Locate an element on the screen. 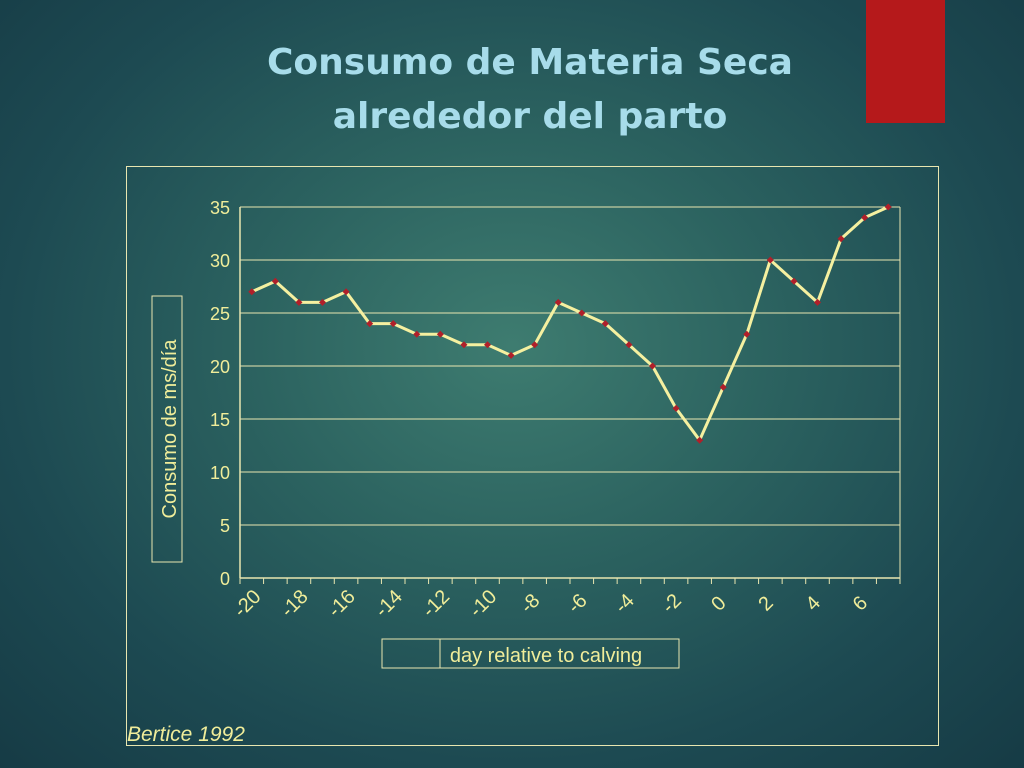 The image size is (1024, 768). x-tick-label: -18 is located at coordinates (295, 604).